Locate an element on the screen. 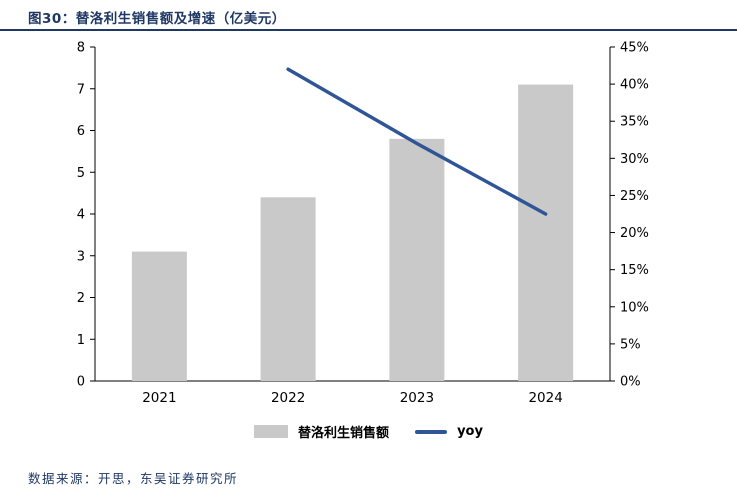  chart-legend: 替洛利生销售额 yoy is located at coordinates (368, 431).